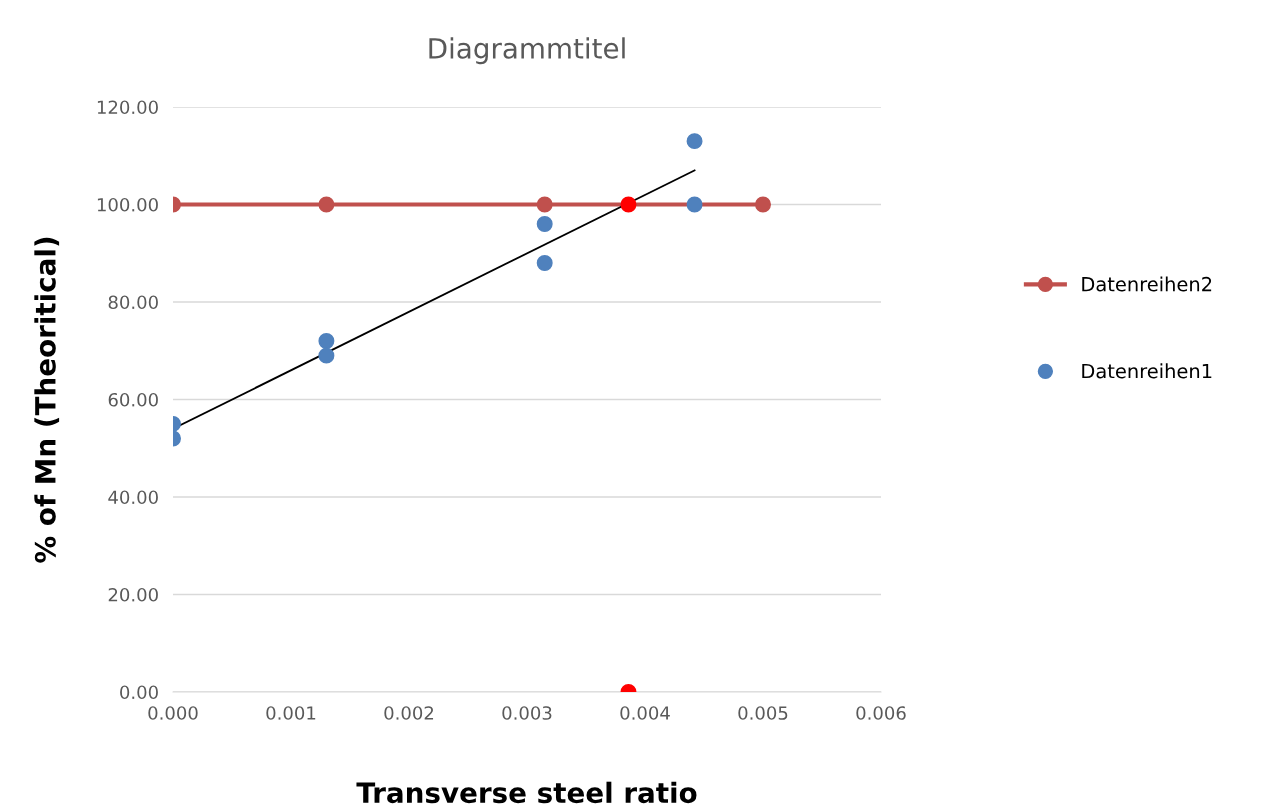  Describe the element at coordinates (526, 792) in the screenshot. I see `x-axis-title: Transverse steel ratio` at that location.